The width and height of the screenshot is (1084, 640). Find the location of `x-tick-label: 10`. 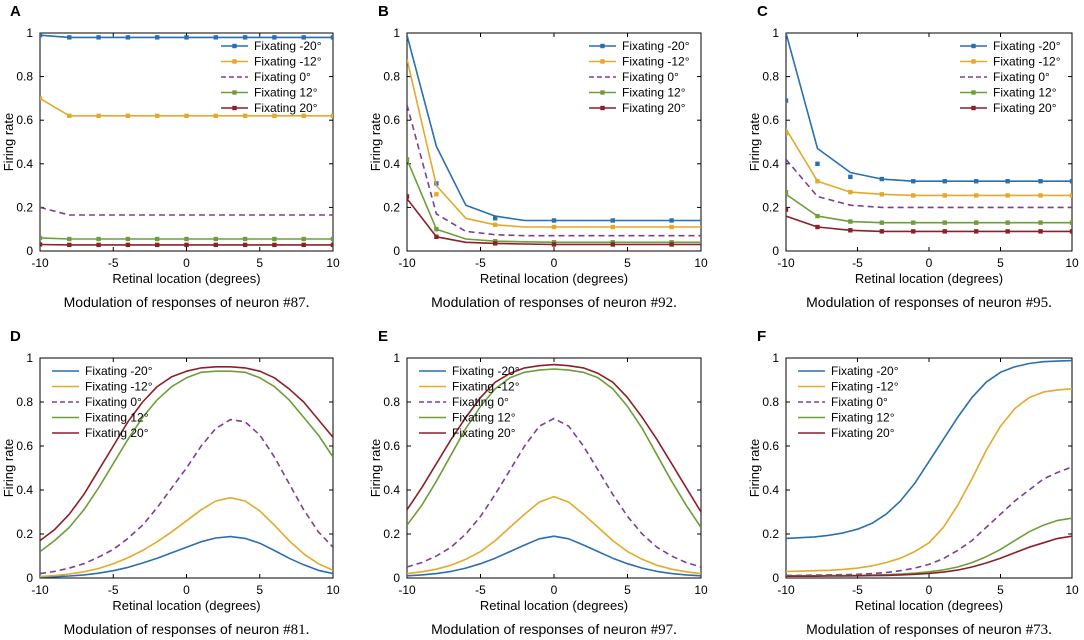

x-tick-label: 10 is located at coordinates (333, 590).